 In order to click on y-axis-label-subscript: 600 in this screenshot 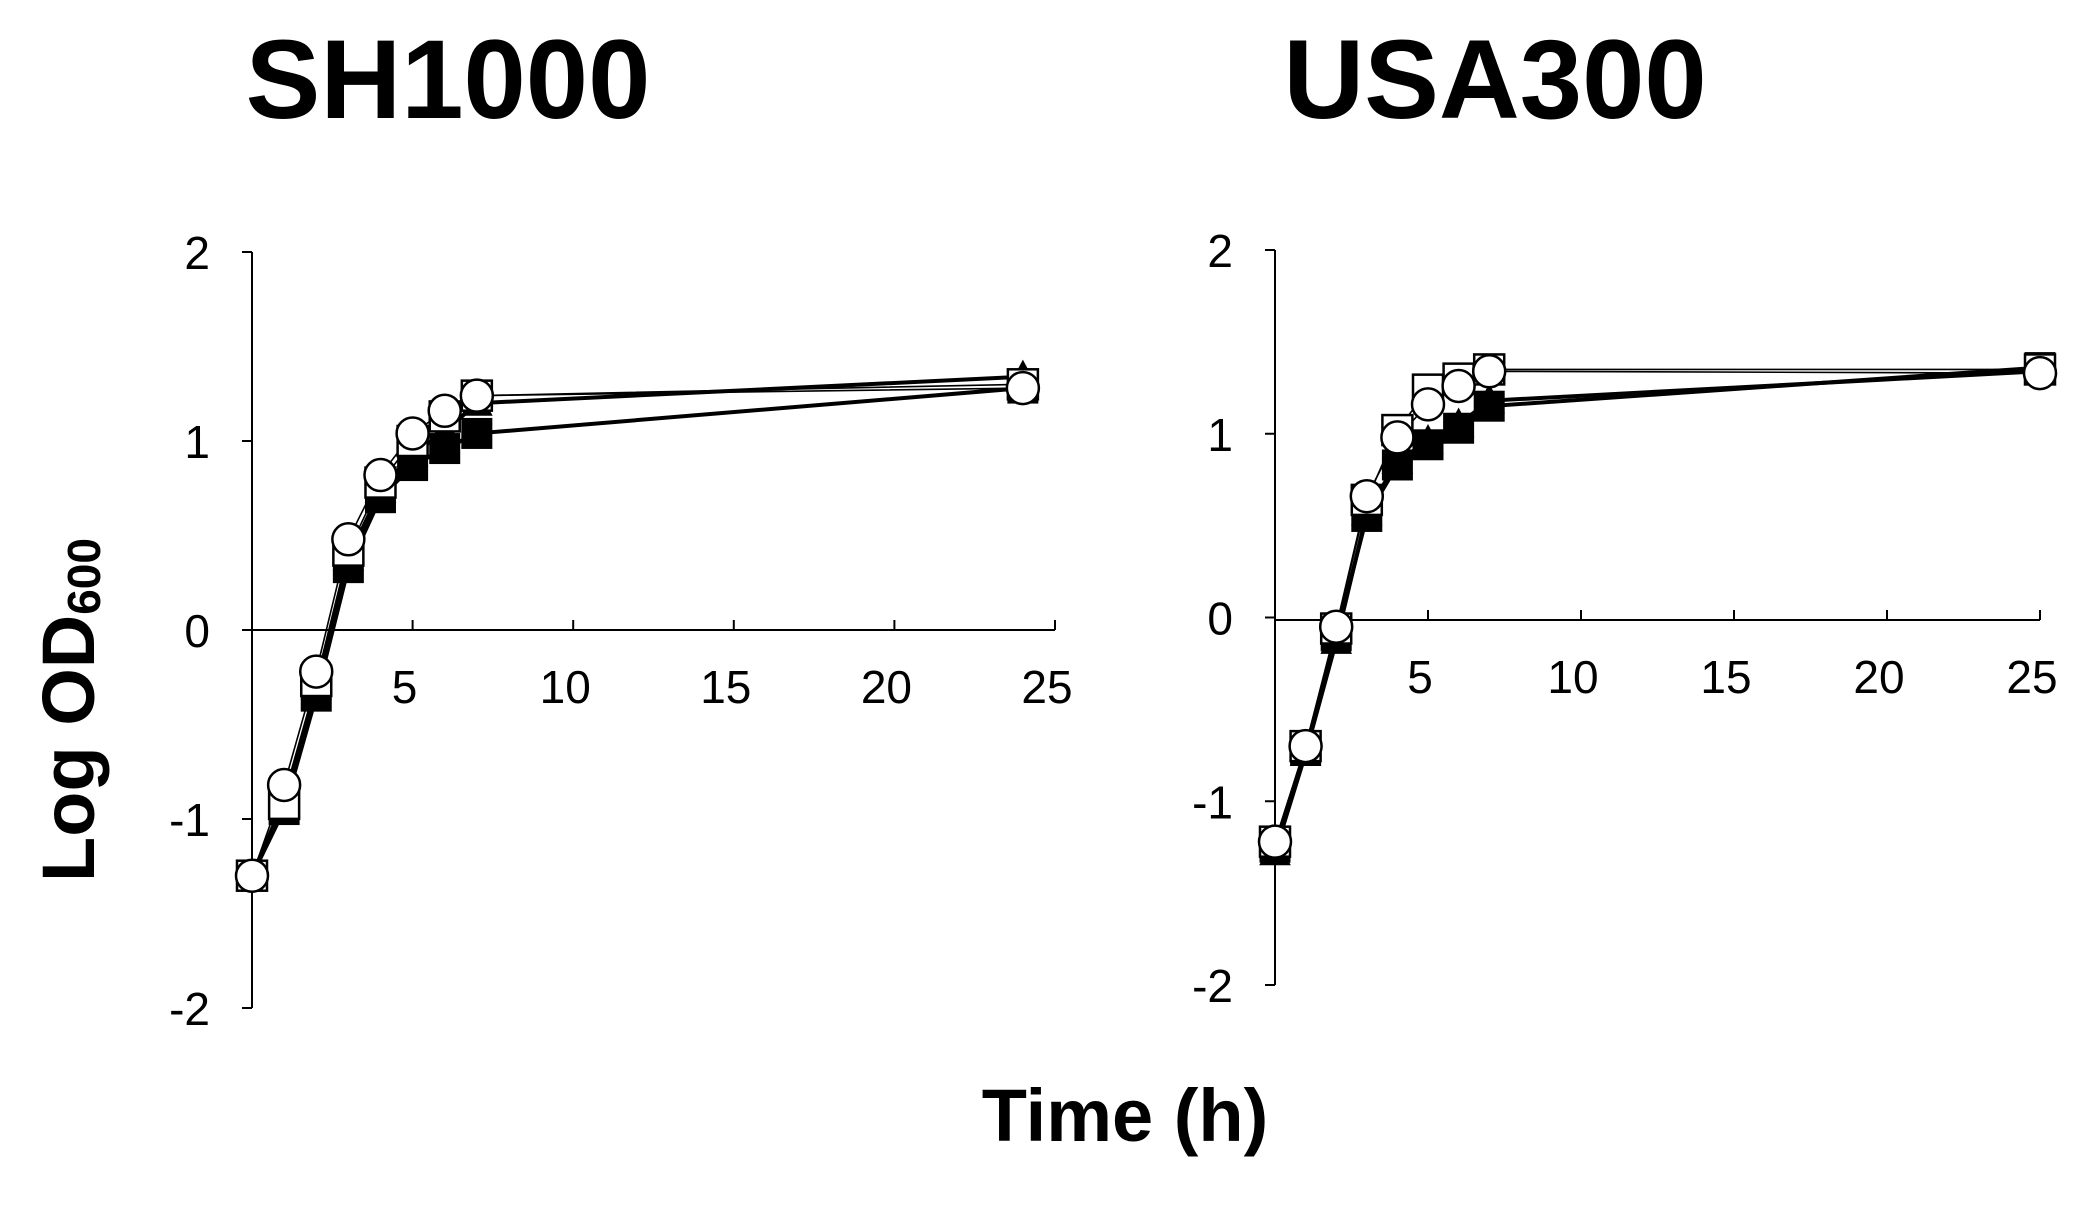, I will do `click(84, 576)`.